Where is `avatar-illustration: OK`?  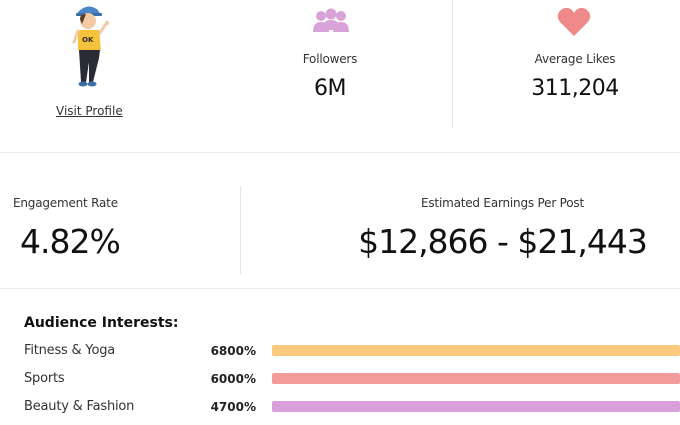
avatar-illustration: OK is located at coordinates (91, 46).